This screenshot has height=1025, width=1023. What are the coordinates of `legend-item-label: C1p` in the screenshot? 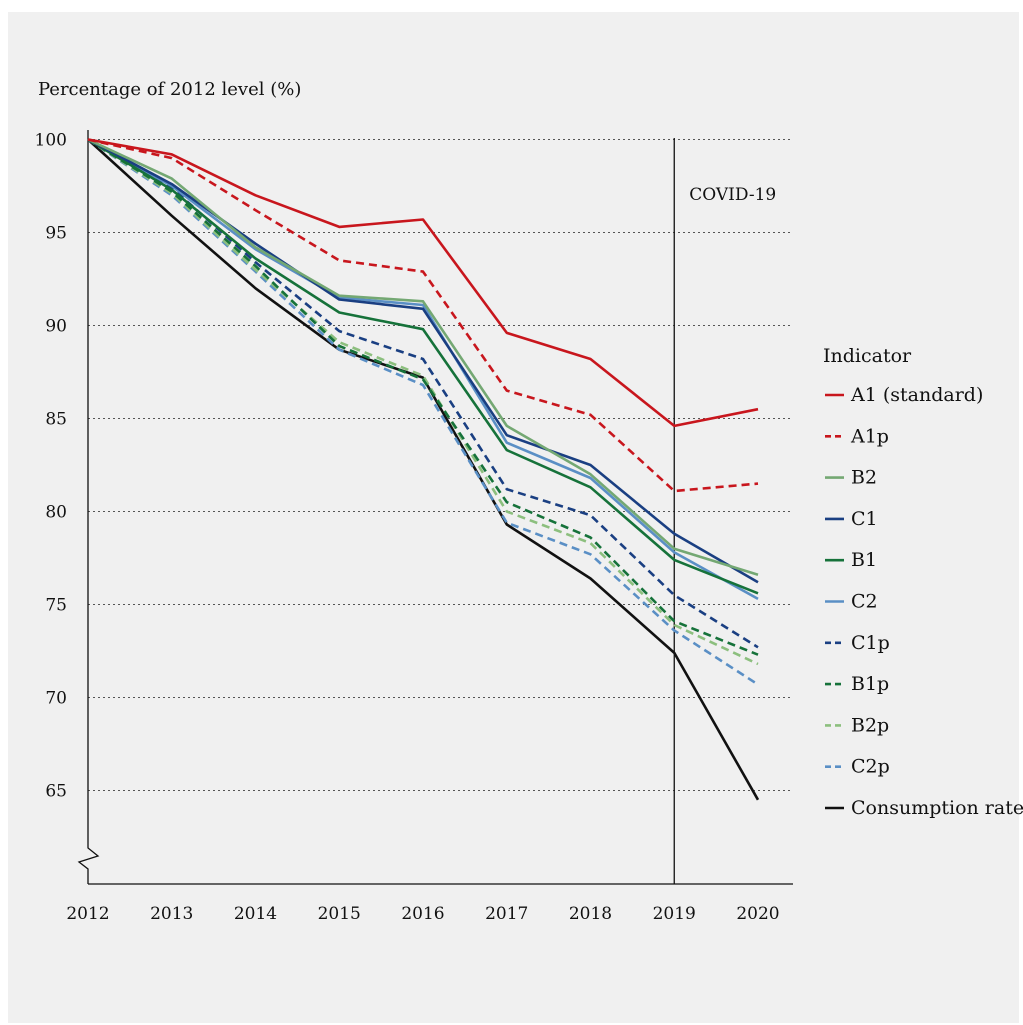 It's located at (870, 643).